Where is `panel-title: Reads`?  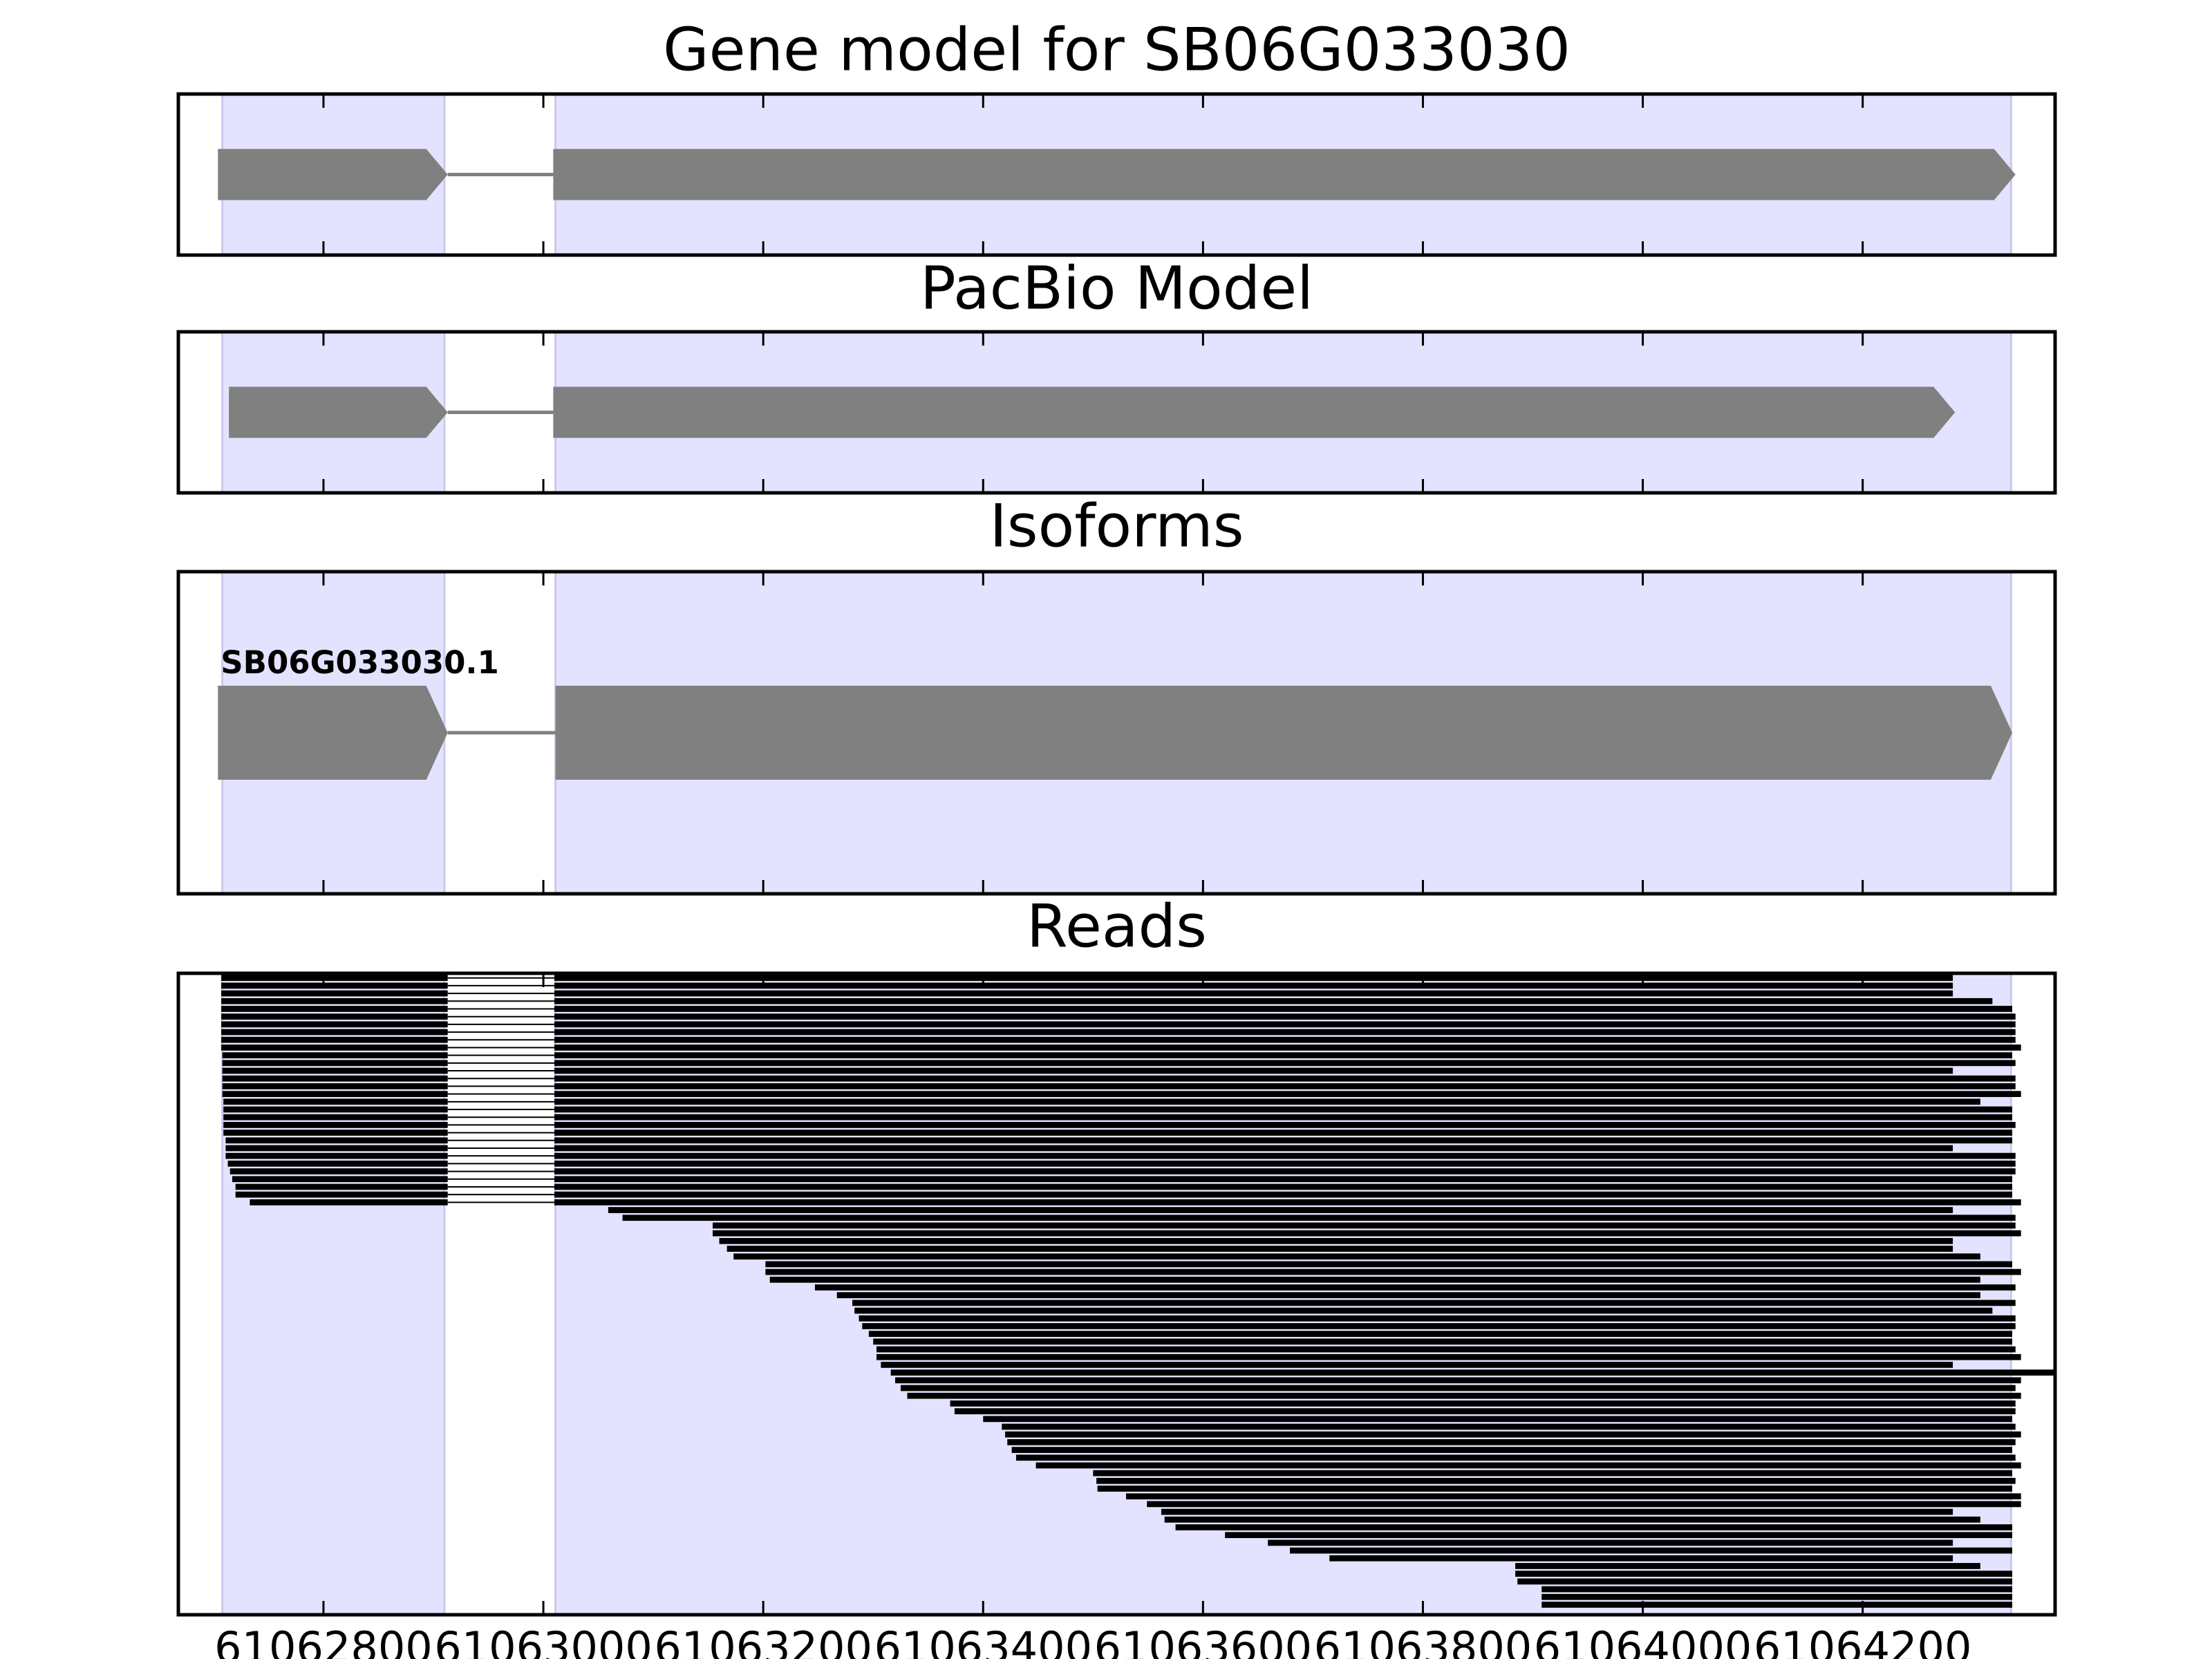 panel-title: Reads is located at coordinates (1117, 927).